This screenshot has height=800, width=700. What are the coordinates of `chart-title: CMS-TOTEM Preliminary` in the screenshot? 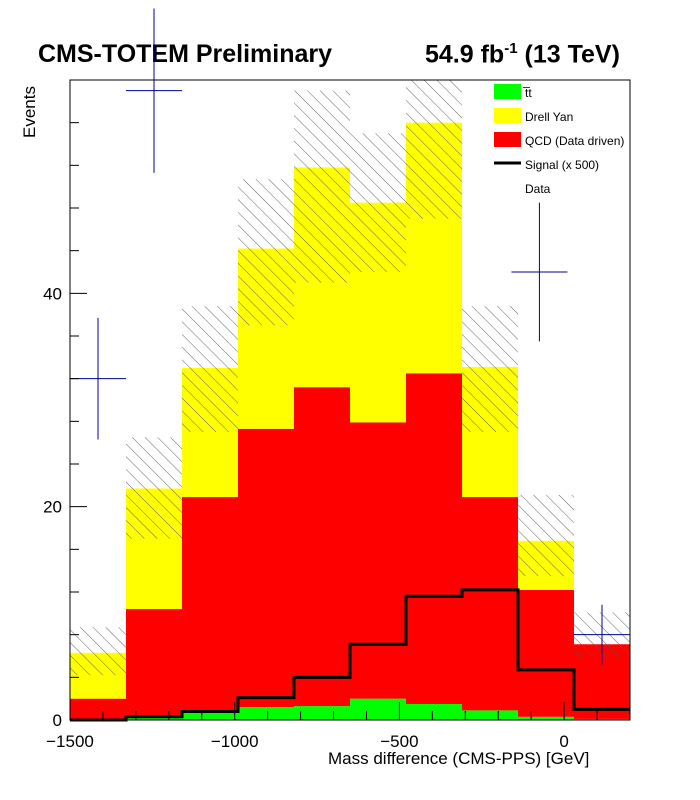 It's located at (185, 54).